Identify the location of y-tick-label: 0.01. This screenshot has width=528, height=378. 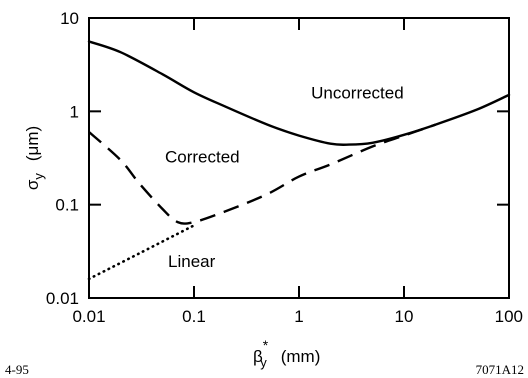
(62, 298).